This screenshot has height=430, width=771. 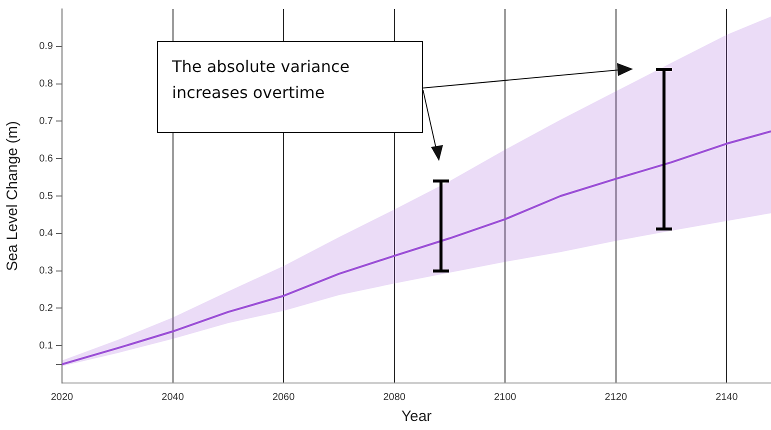 I want to click on x-tick-label: 2040, so click(x=173, y=397).